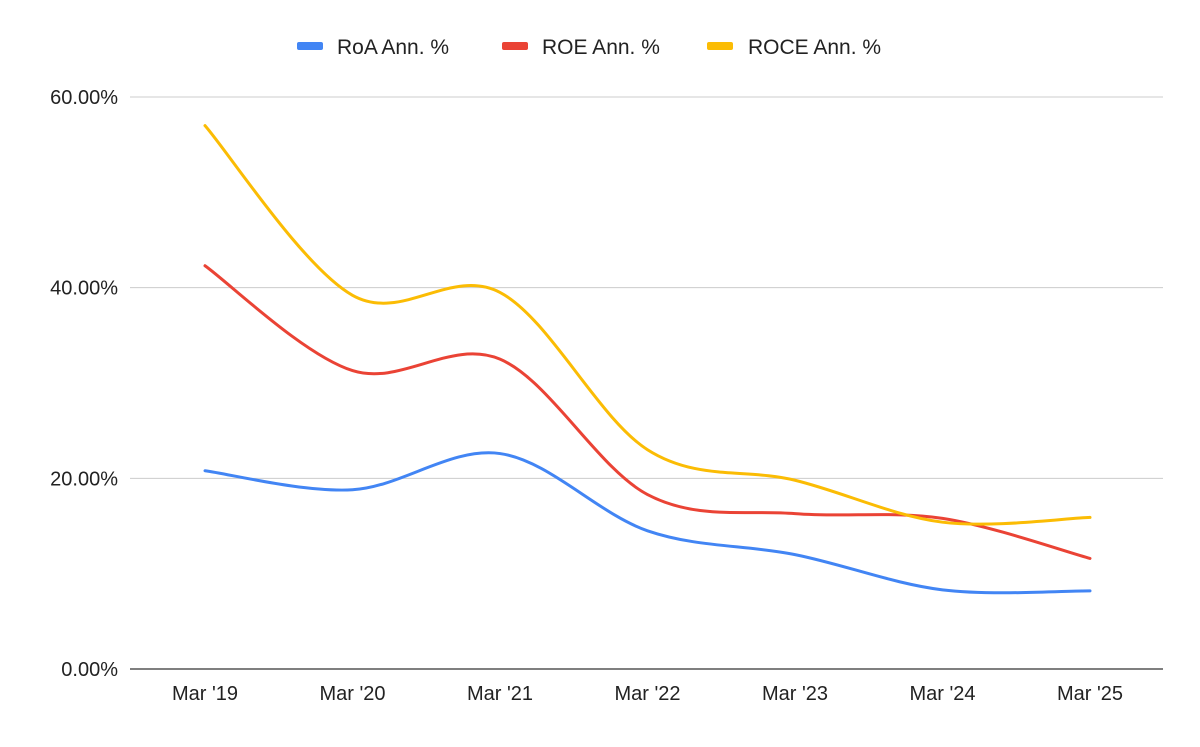 The width and height of the screenshot is (1200, 747). I want to click on y-tick-label: 40.00%, so click(84, 289).